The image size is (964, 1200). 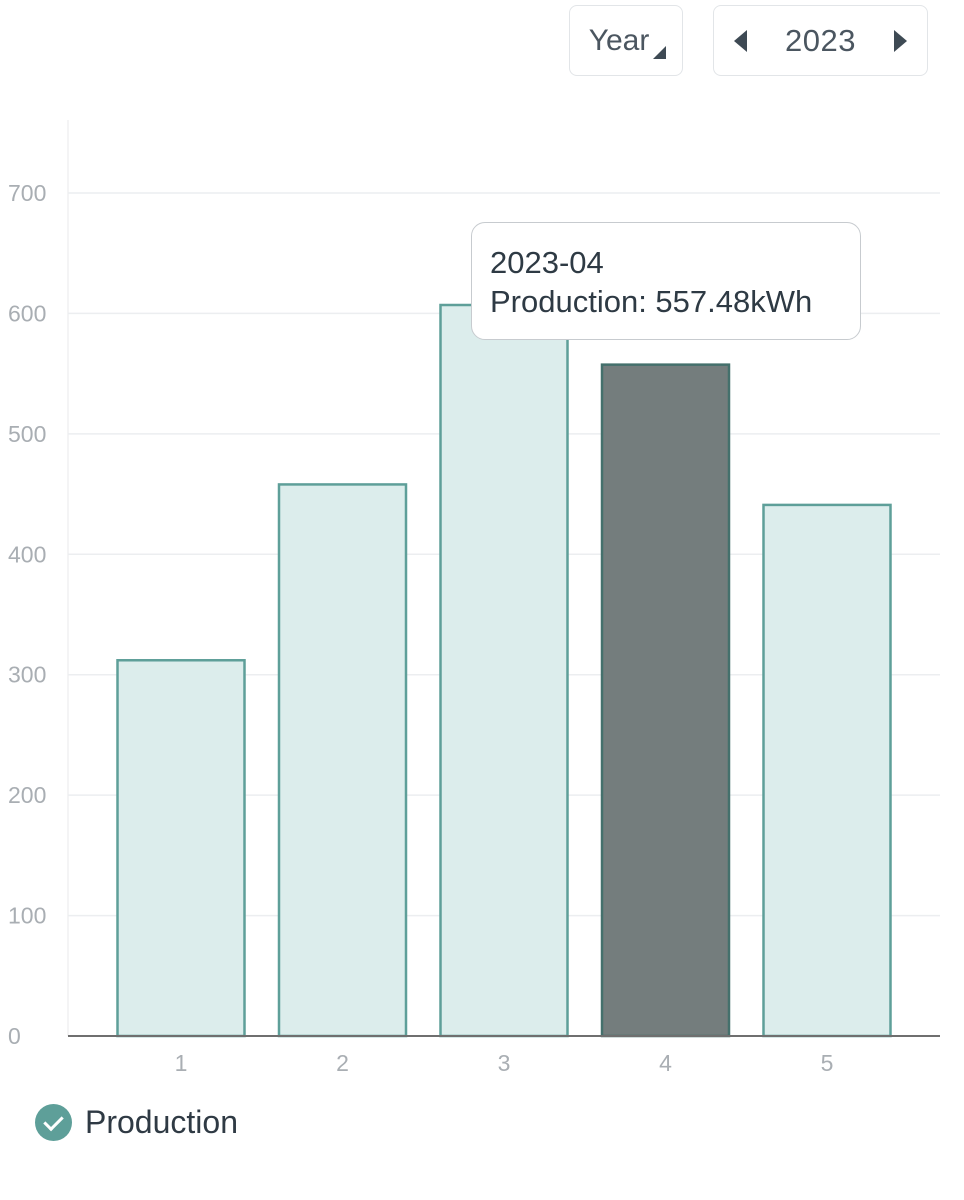 I want to click on legend-item-production: Production, so click(x=136, y=1122).